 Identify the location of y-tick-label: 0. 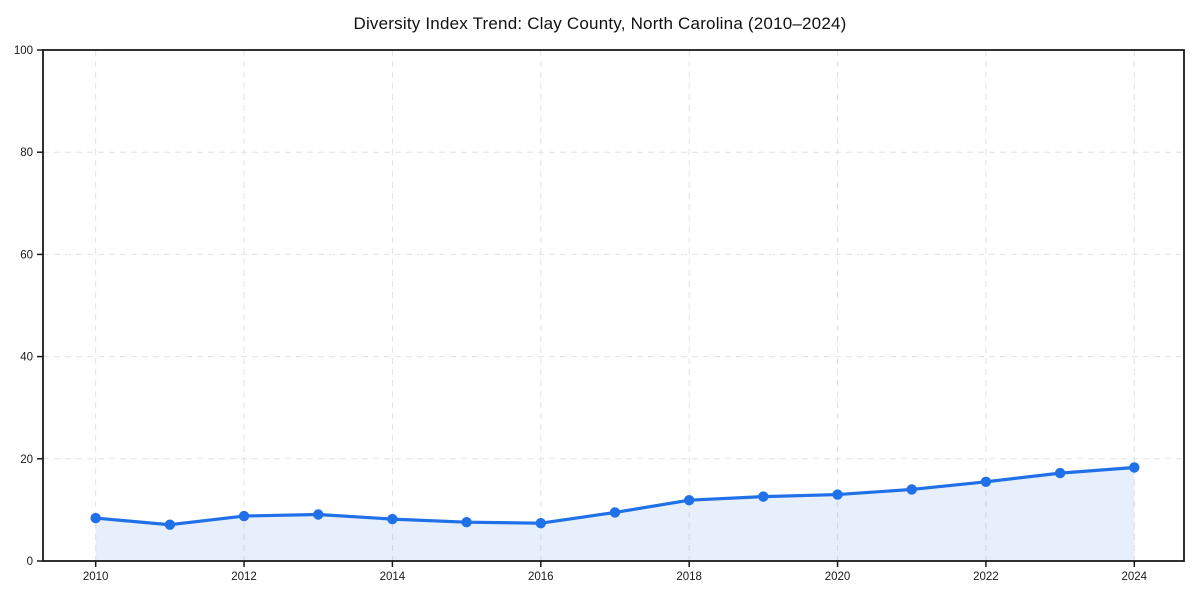
(30, 562).